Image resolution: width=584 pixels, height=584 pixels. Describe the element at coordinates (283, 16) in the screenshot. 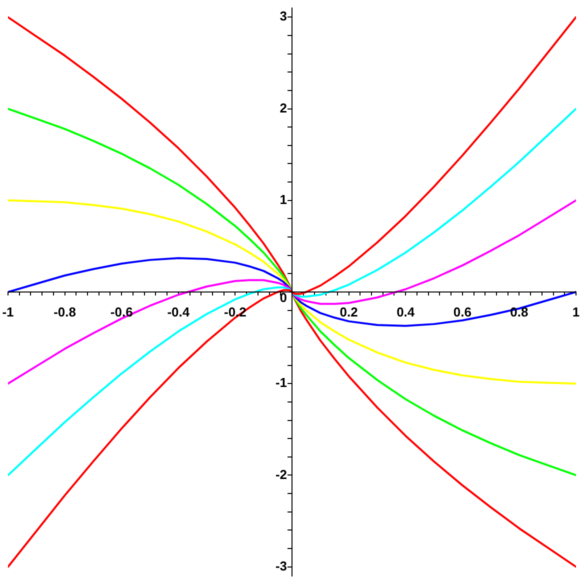

I see `y-tick-label: 3` at that location.